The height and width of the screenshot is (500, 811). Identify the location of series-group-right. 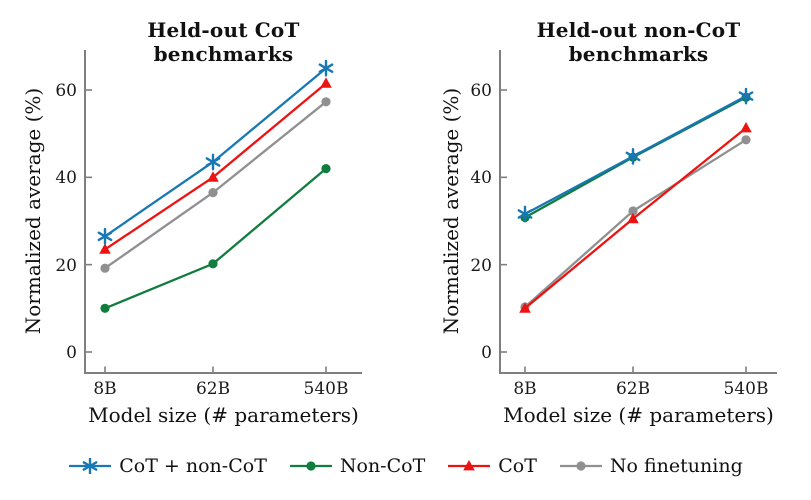
(635, 200).